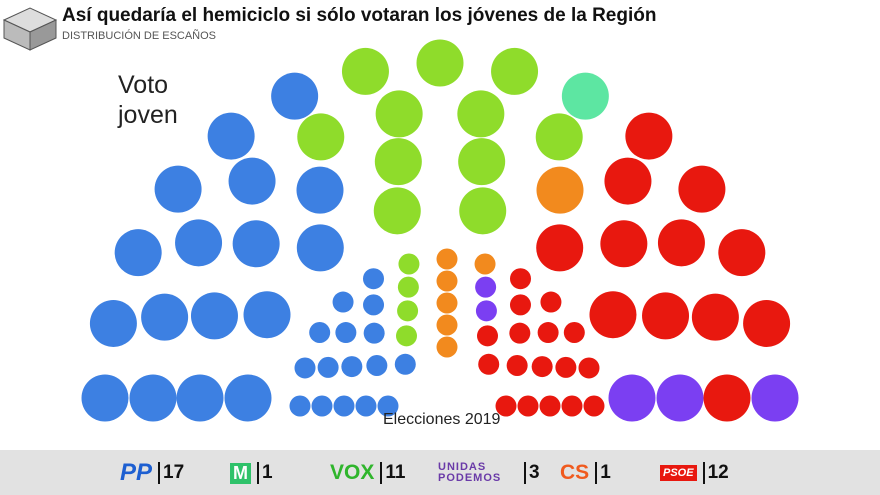 This screenshot has width=880, height=495. Describe the element at coordinates (442, 419) in the screenshot. I see `chart-label: Elecciones 2019` at that location.